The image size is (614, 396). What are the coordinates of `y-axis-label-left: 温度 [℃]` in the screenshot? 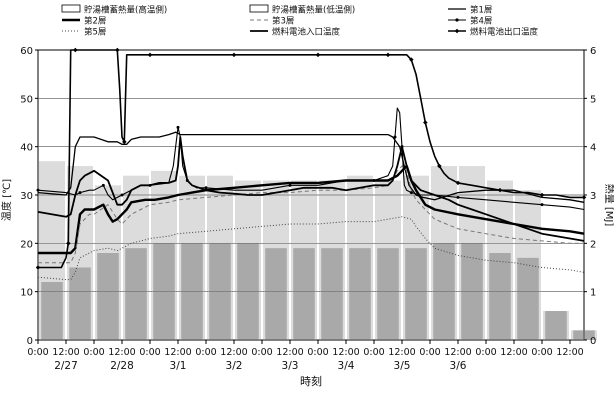 It's located at (6, 200).